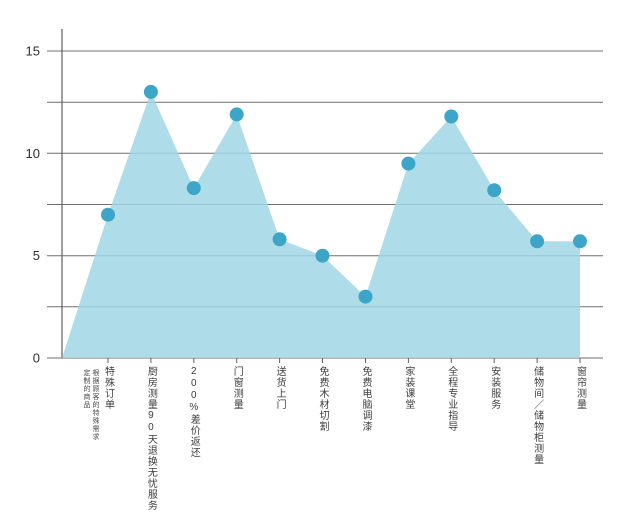 Image resolution: width=640 pixels, height=520 pixels. I want to click on x-axis-label: 窗帘测量, so click(580, 388).